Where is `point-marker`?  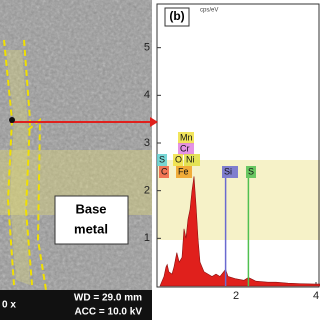
point-marker is located at coordinates (12, 120).